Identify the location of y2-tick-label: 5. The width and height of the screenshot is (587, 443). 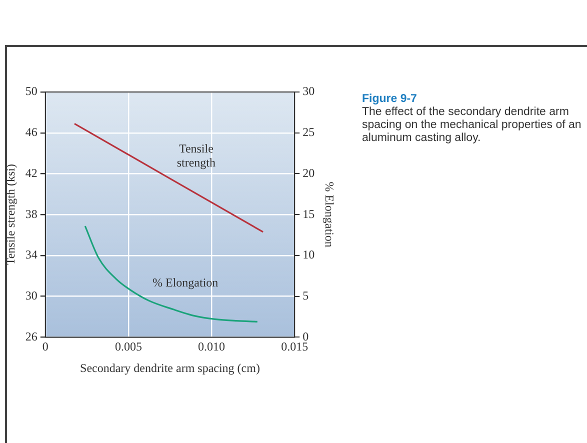
(305, 295).